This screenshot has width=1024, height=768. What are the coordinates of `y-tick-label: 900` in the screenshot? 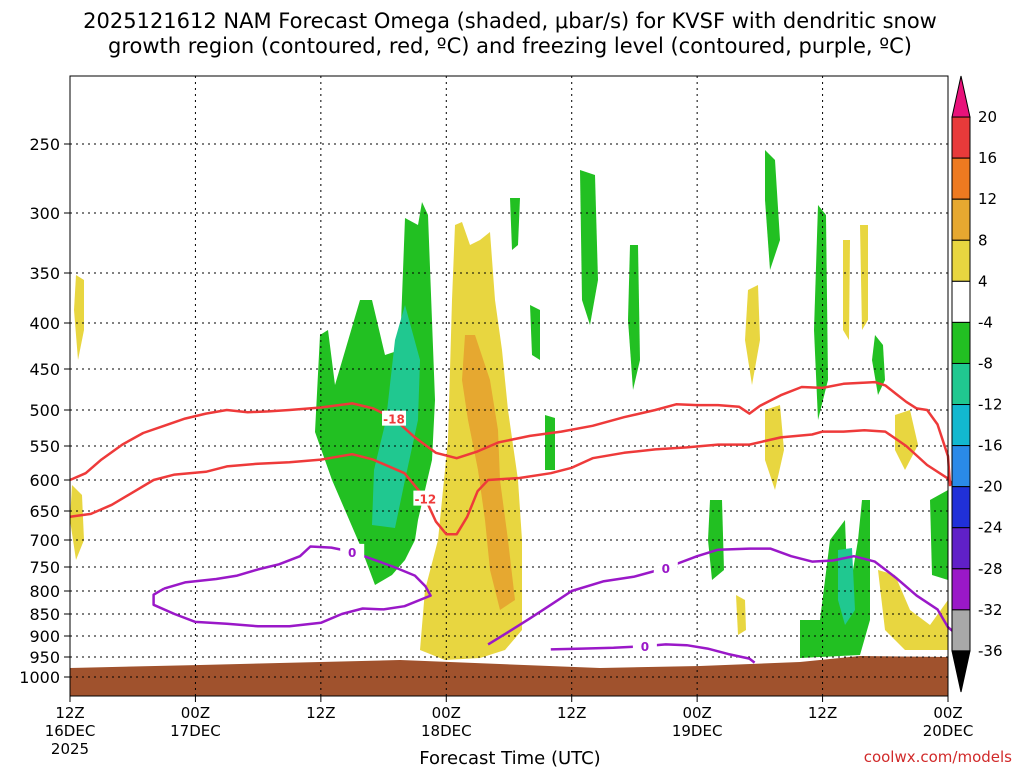 It's located at (44, 636).